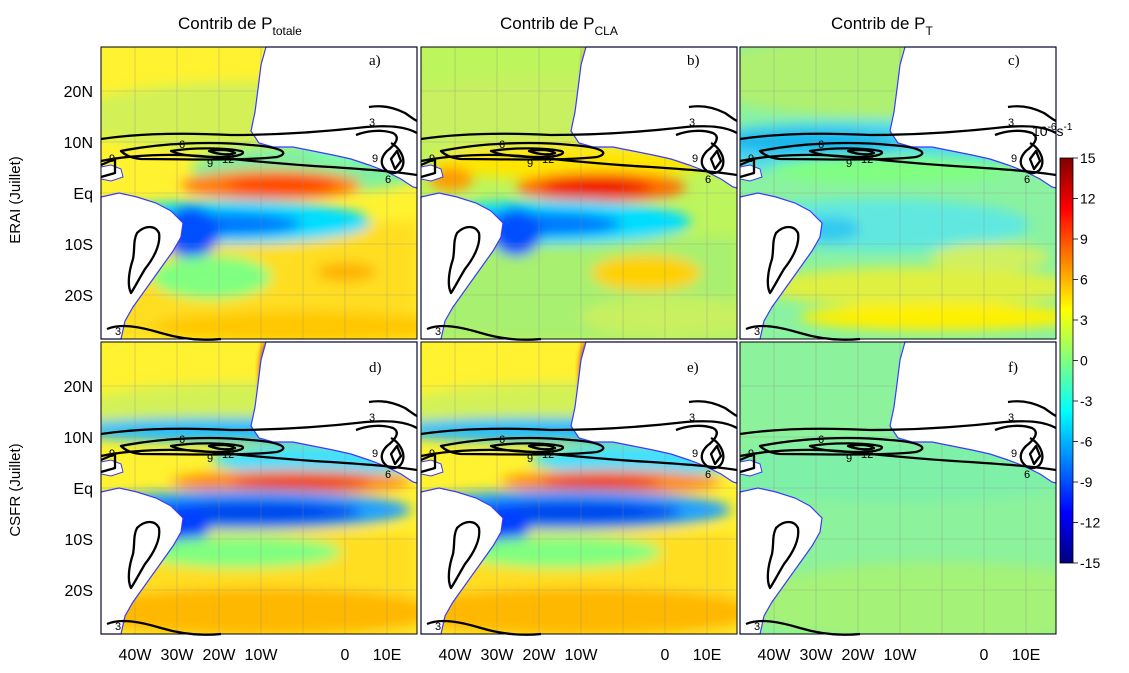 The height and width of the screenshot is (673, 1129). I want to click on row-label-erai: ERAI (Juillet), so click(15, 200).